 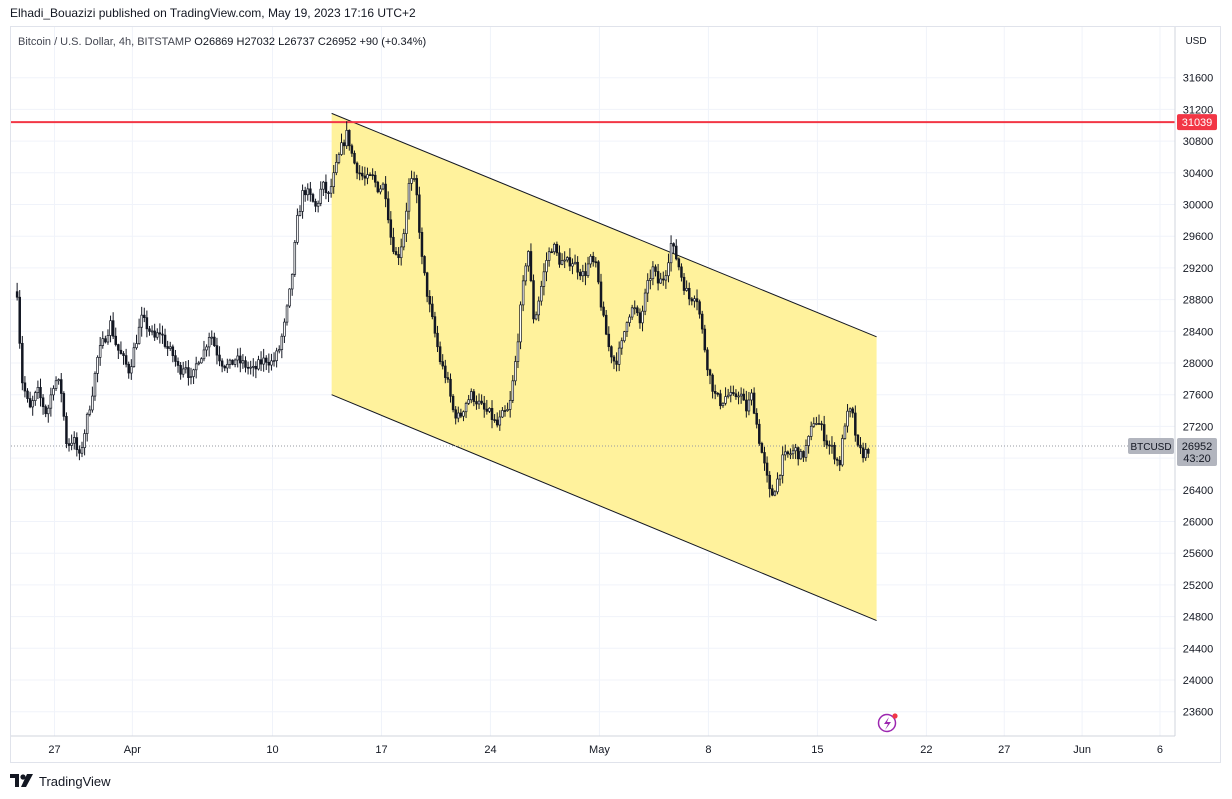 What do you see at coordinates (1198, 79) in the screenshot?
I see `y-tick-label: 31600` at bounding box center [1198, 79].